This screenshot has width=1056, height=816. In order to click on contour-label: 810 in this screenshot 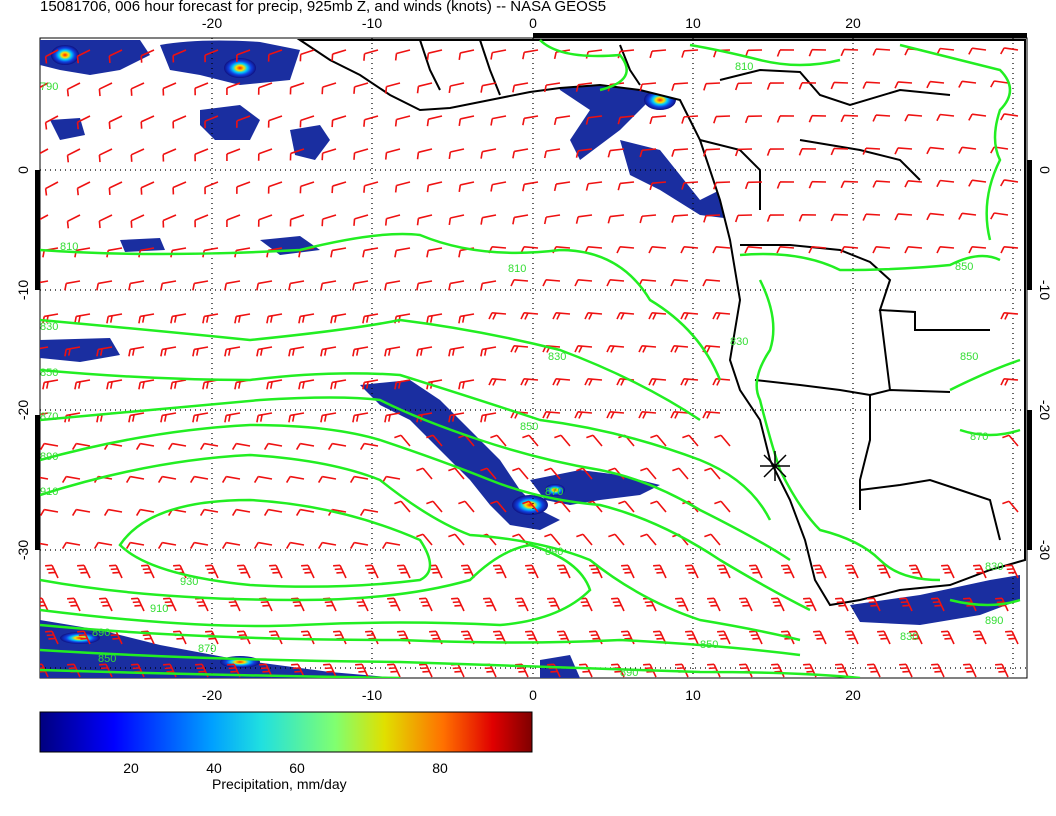, I will do `click(69, 247)`.